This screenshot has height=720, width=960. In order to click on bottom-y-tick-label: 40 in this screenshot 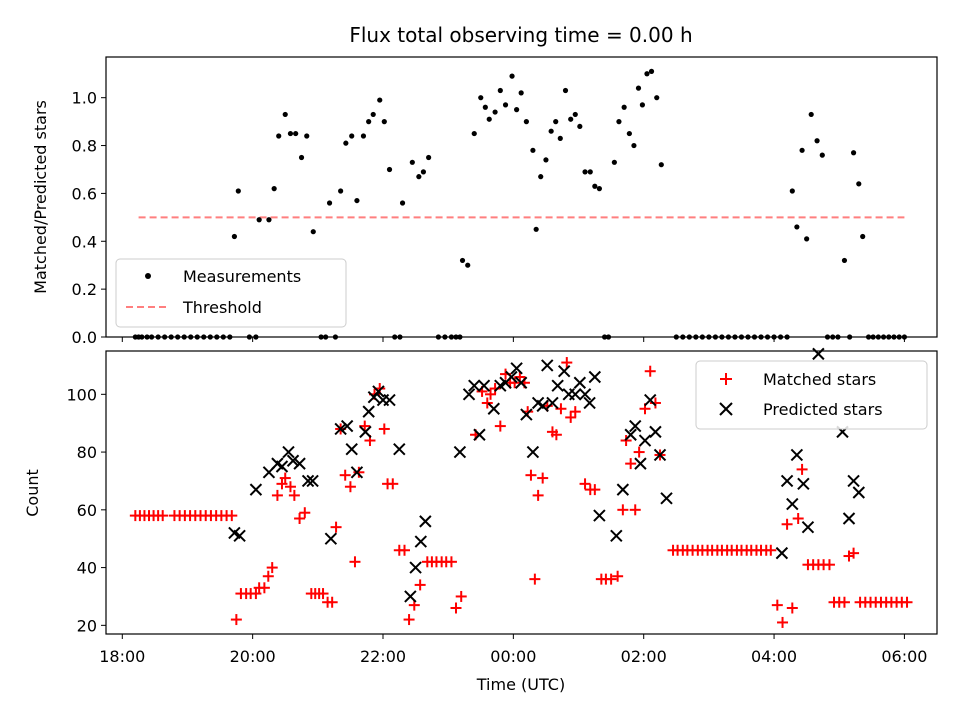, I will do `click(87, 568)`.